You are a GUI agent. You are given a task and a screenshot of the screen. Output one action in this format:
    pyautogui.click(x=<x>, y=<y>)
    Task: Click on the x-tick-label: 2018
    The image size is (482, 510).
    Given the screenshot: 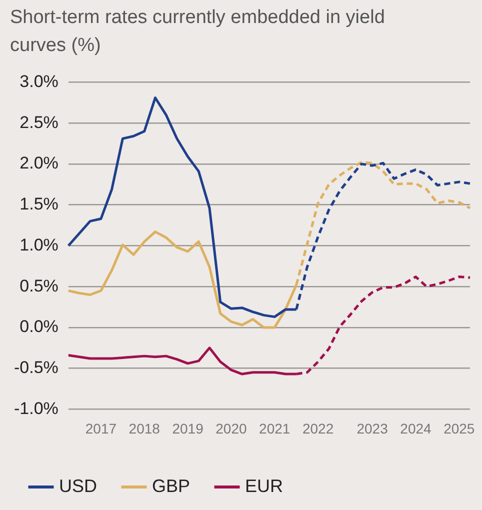 What is the action you would take?
    pyautogui.click(x=144, y=428)
    